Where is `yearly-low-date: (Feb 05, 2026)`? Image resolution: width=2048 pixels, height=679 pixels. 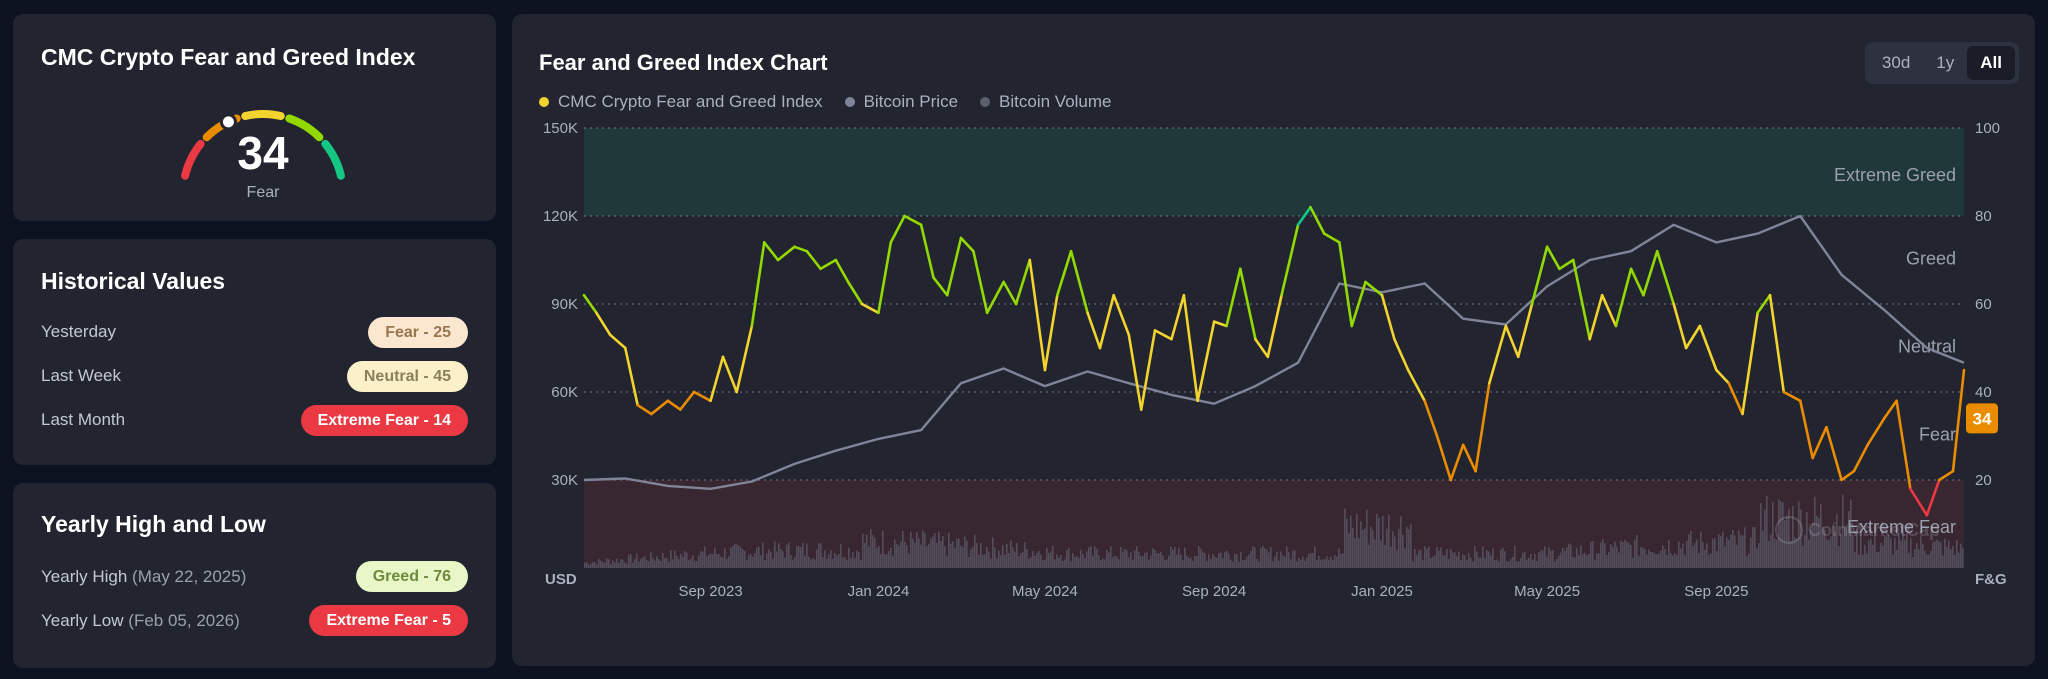
yearly-low-date: (Feb 05, 2026) is located at coordinates (184, 620).